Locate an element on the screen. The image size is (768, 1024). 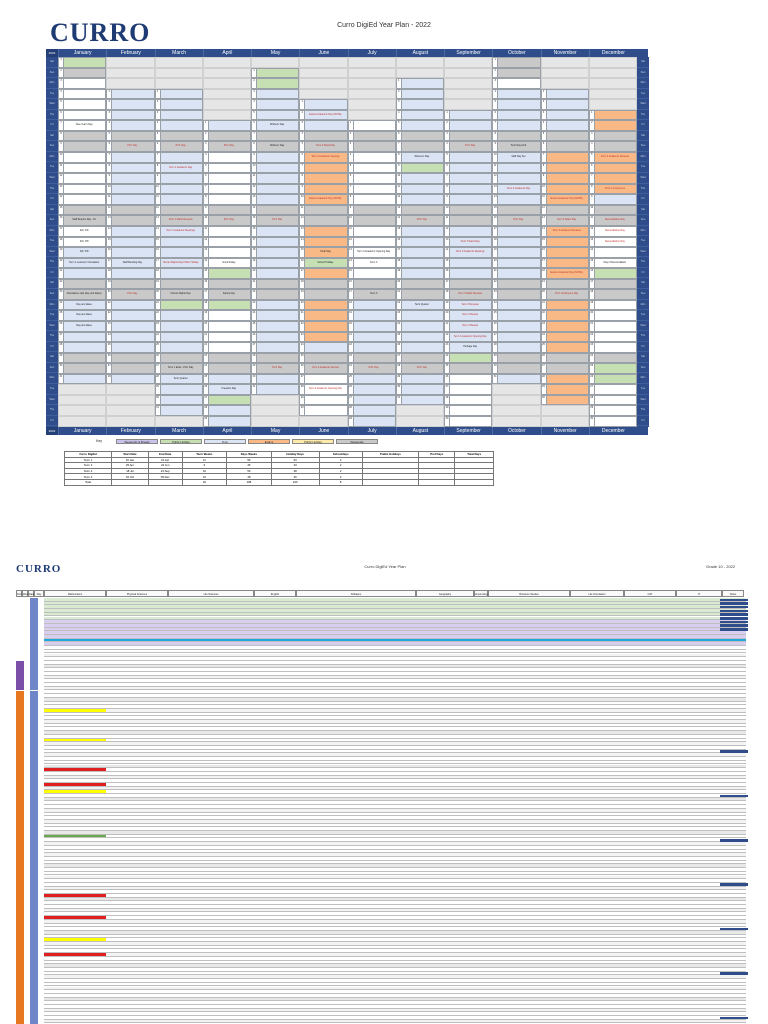
month-header: December is located at coordinates (612, 53).